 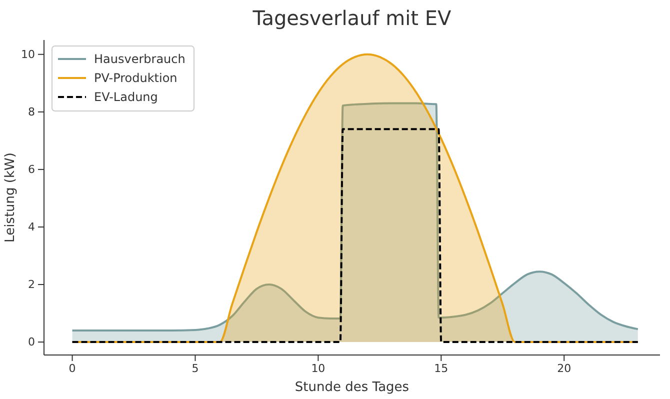 What do you see at coordinates (136, 78) in the screenshot?
I see `legend-label: PV-Produktion` at bounding box center [136, 78].